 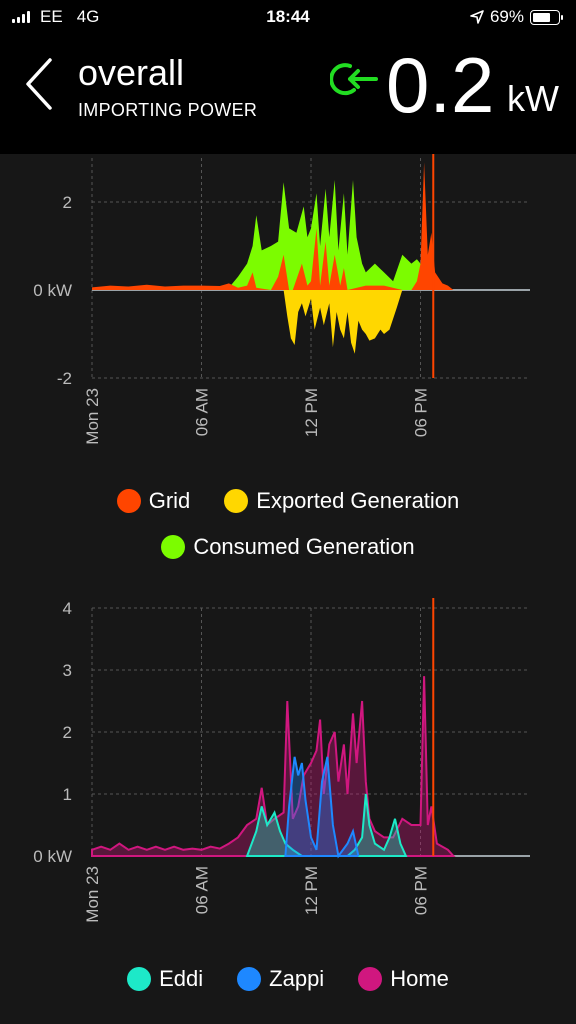 I want to click on clock: 18:44, so click(x=288, y=16).